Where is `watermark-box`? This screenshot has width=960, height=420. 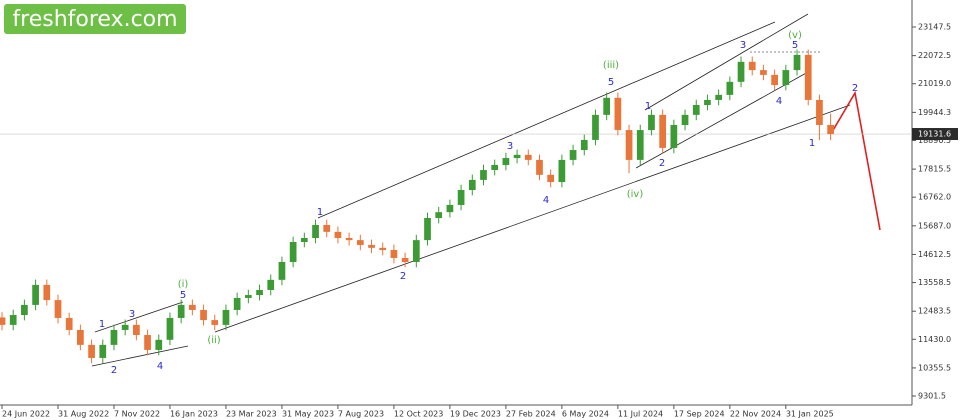
watermark-box is located at coordinates (95, 19).